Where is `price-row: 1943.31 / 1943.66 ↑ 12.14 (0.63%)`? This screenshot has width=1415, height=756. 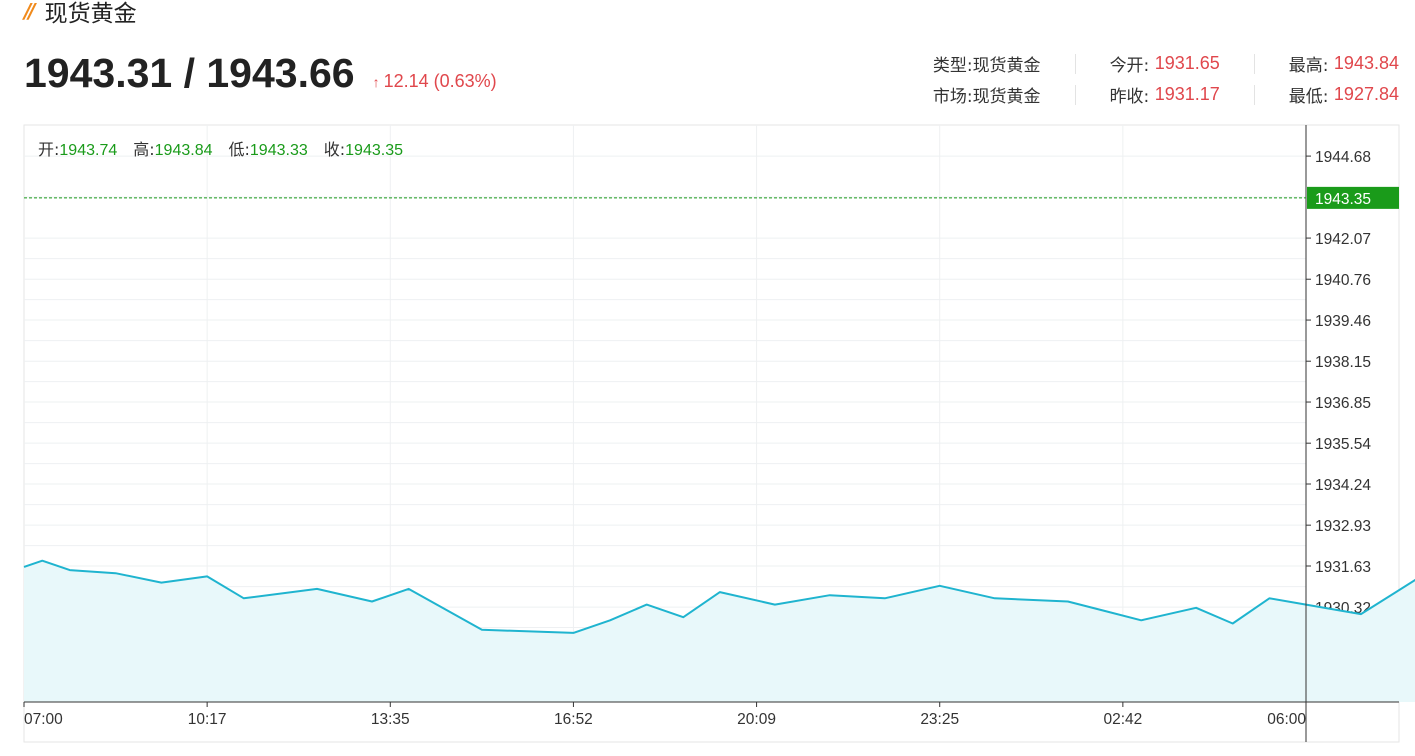 price-row: 1943.31 / 1943.66 ↑ 12.14 (0.63%) is located at coordinates (260, 73).